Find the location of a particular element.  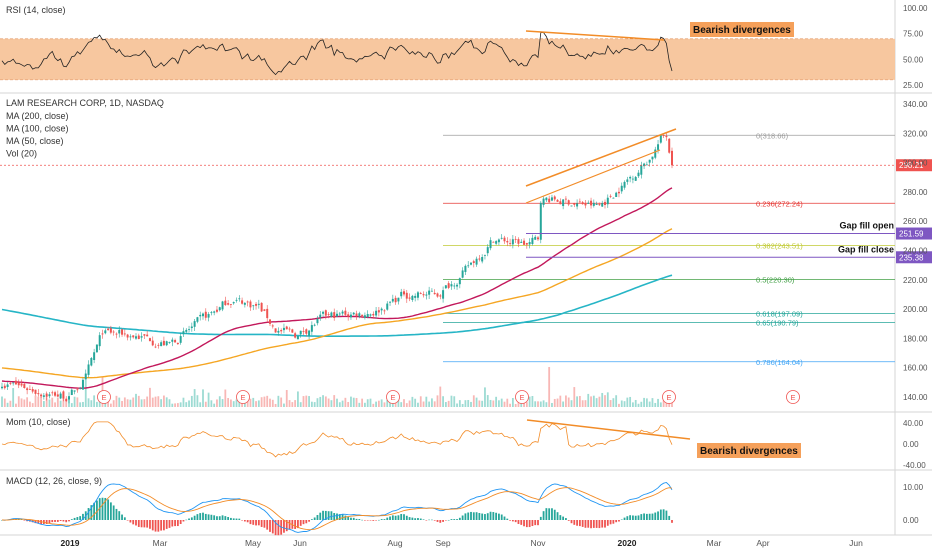

fib-level-label: 0.618(197.09) is located at coordinates (779, 313).